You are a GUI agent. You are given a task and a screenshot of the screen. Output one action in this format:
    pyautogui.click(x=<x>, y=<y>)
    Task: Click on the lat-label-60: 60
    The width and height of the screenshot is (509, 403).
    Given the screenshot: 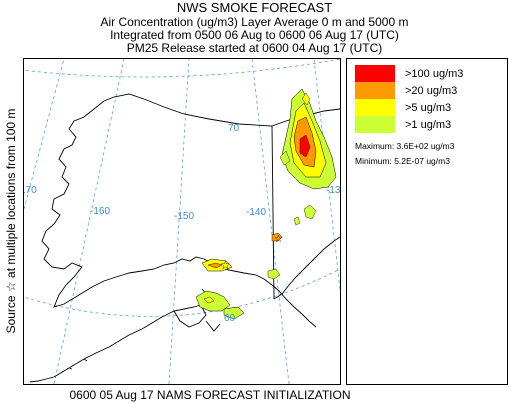 What is the action you would take?
    pyautogui.click(x=230, y=318)
    